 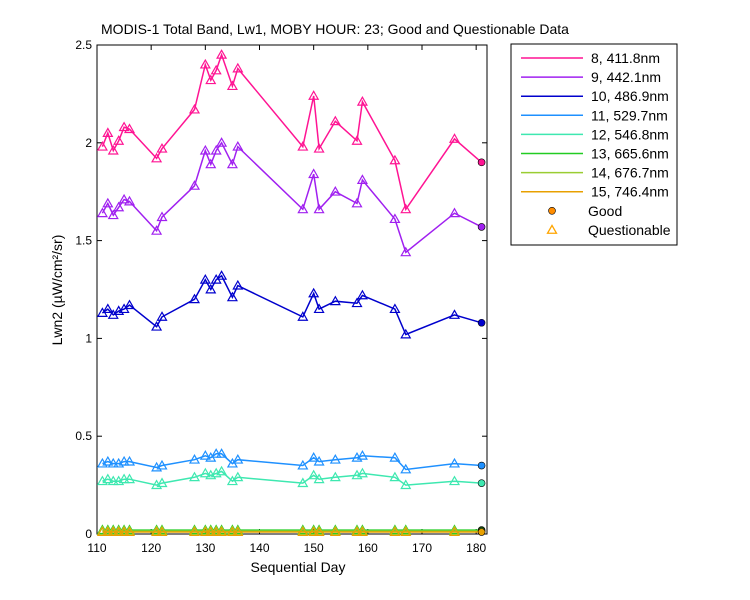 What do you see at coordinates (83, 436) in the screenshot?
I see `y-tick-label: 0.5` at bounding box center [83, 436].